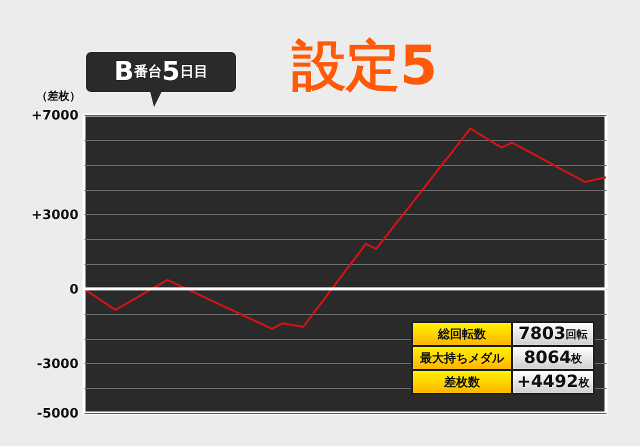  I want to click on annotation: +4492枚, so click(553, 382).